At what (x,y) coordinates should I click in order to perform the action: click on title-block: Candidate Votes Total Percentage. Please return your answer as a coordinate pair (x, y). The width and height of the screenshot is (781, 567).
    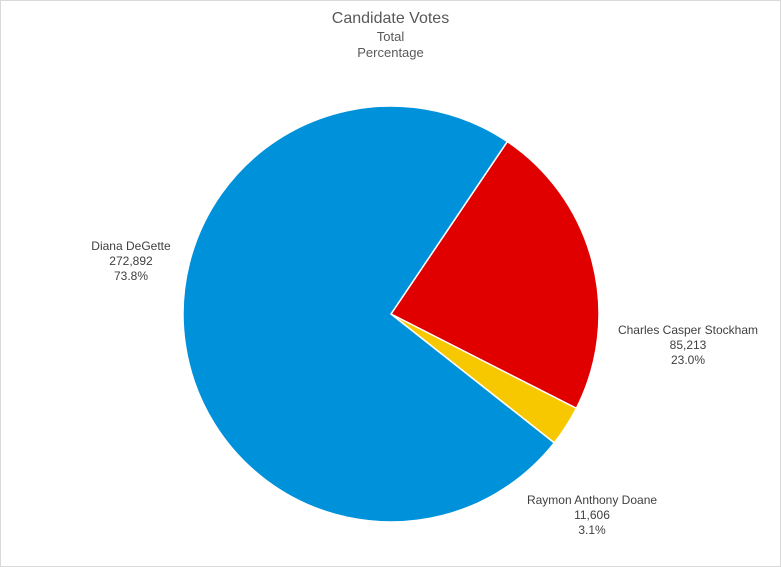
    Looking at the image, I should click on (390, 35).